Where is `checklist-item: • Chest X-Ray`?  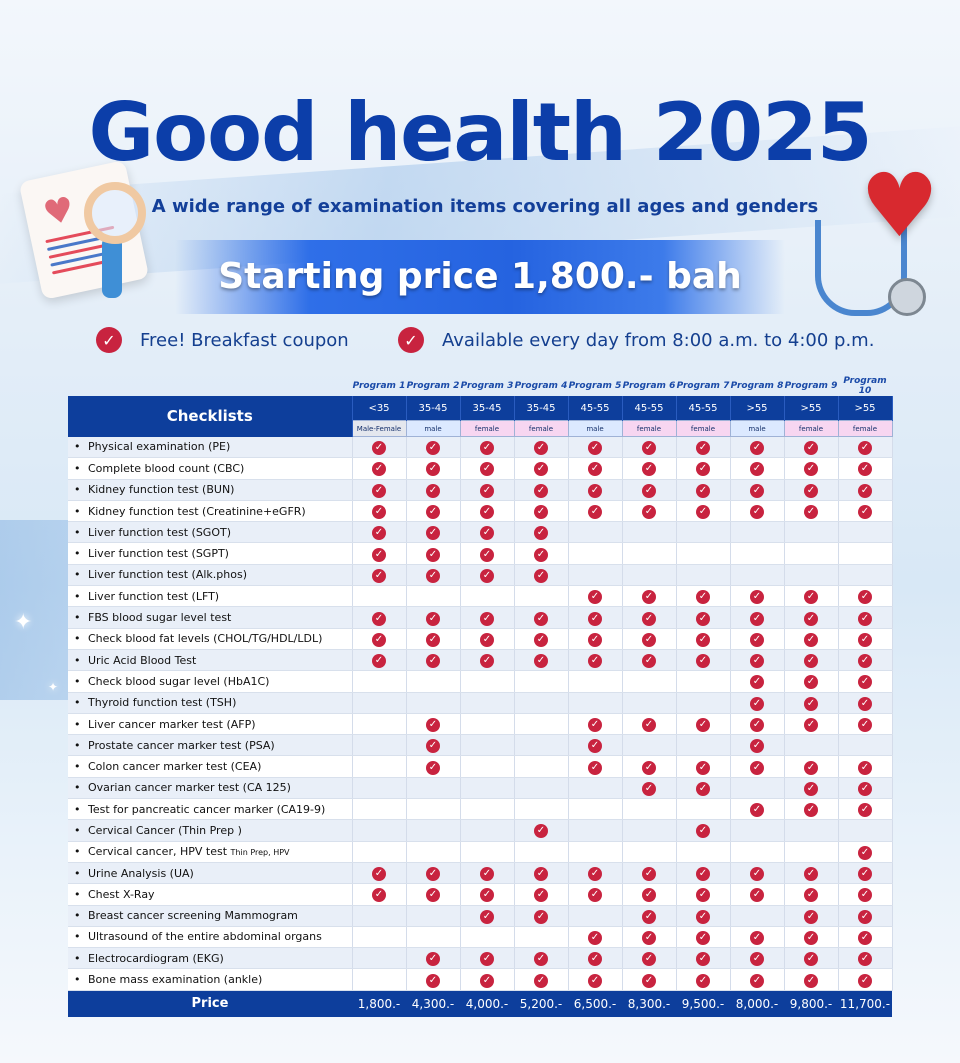 checklist-item: • Chest X-Ray is located at coordinates (210, 894).